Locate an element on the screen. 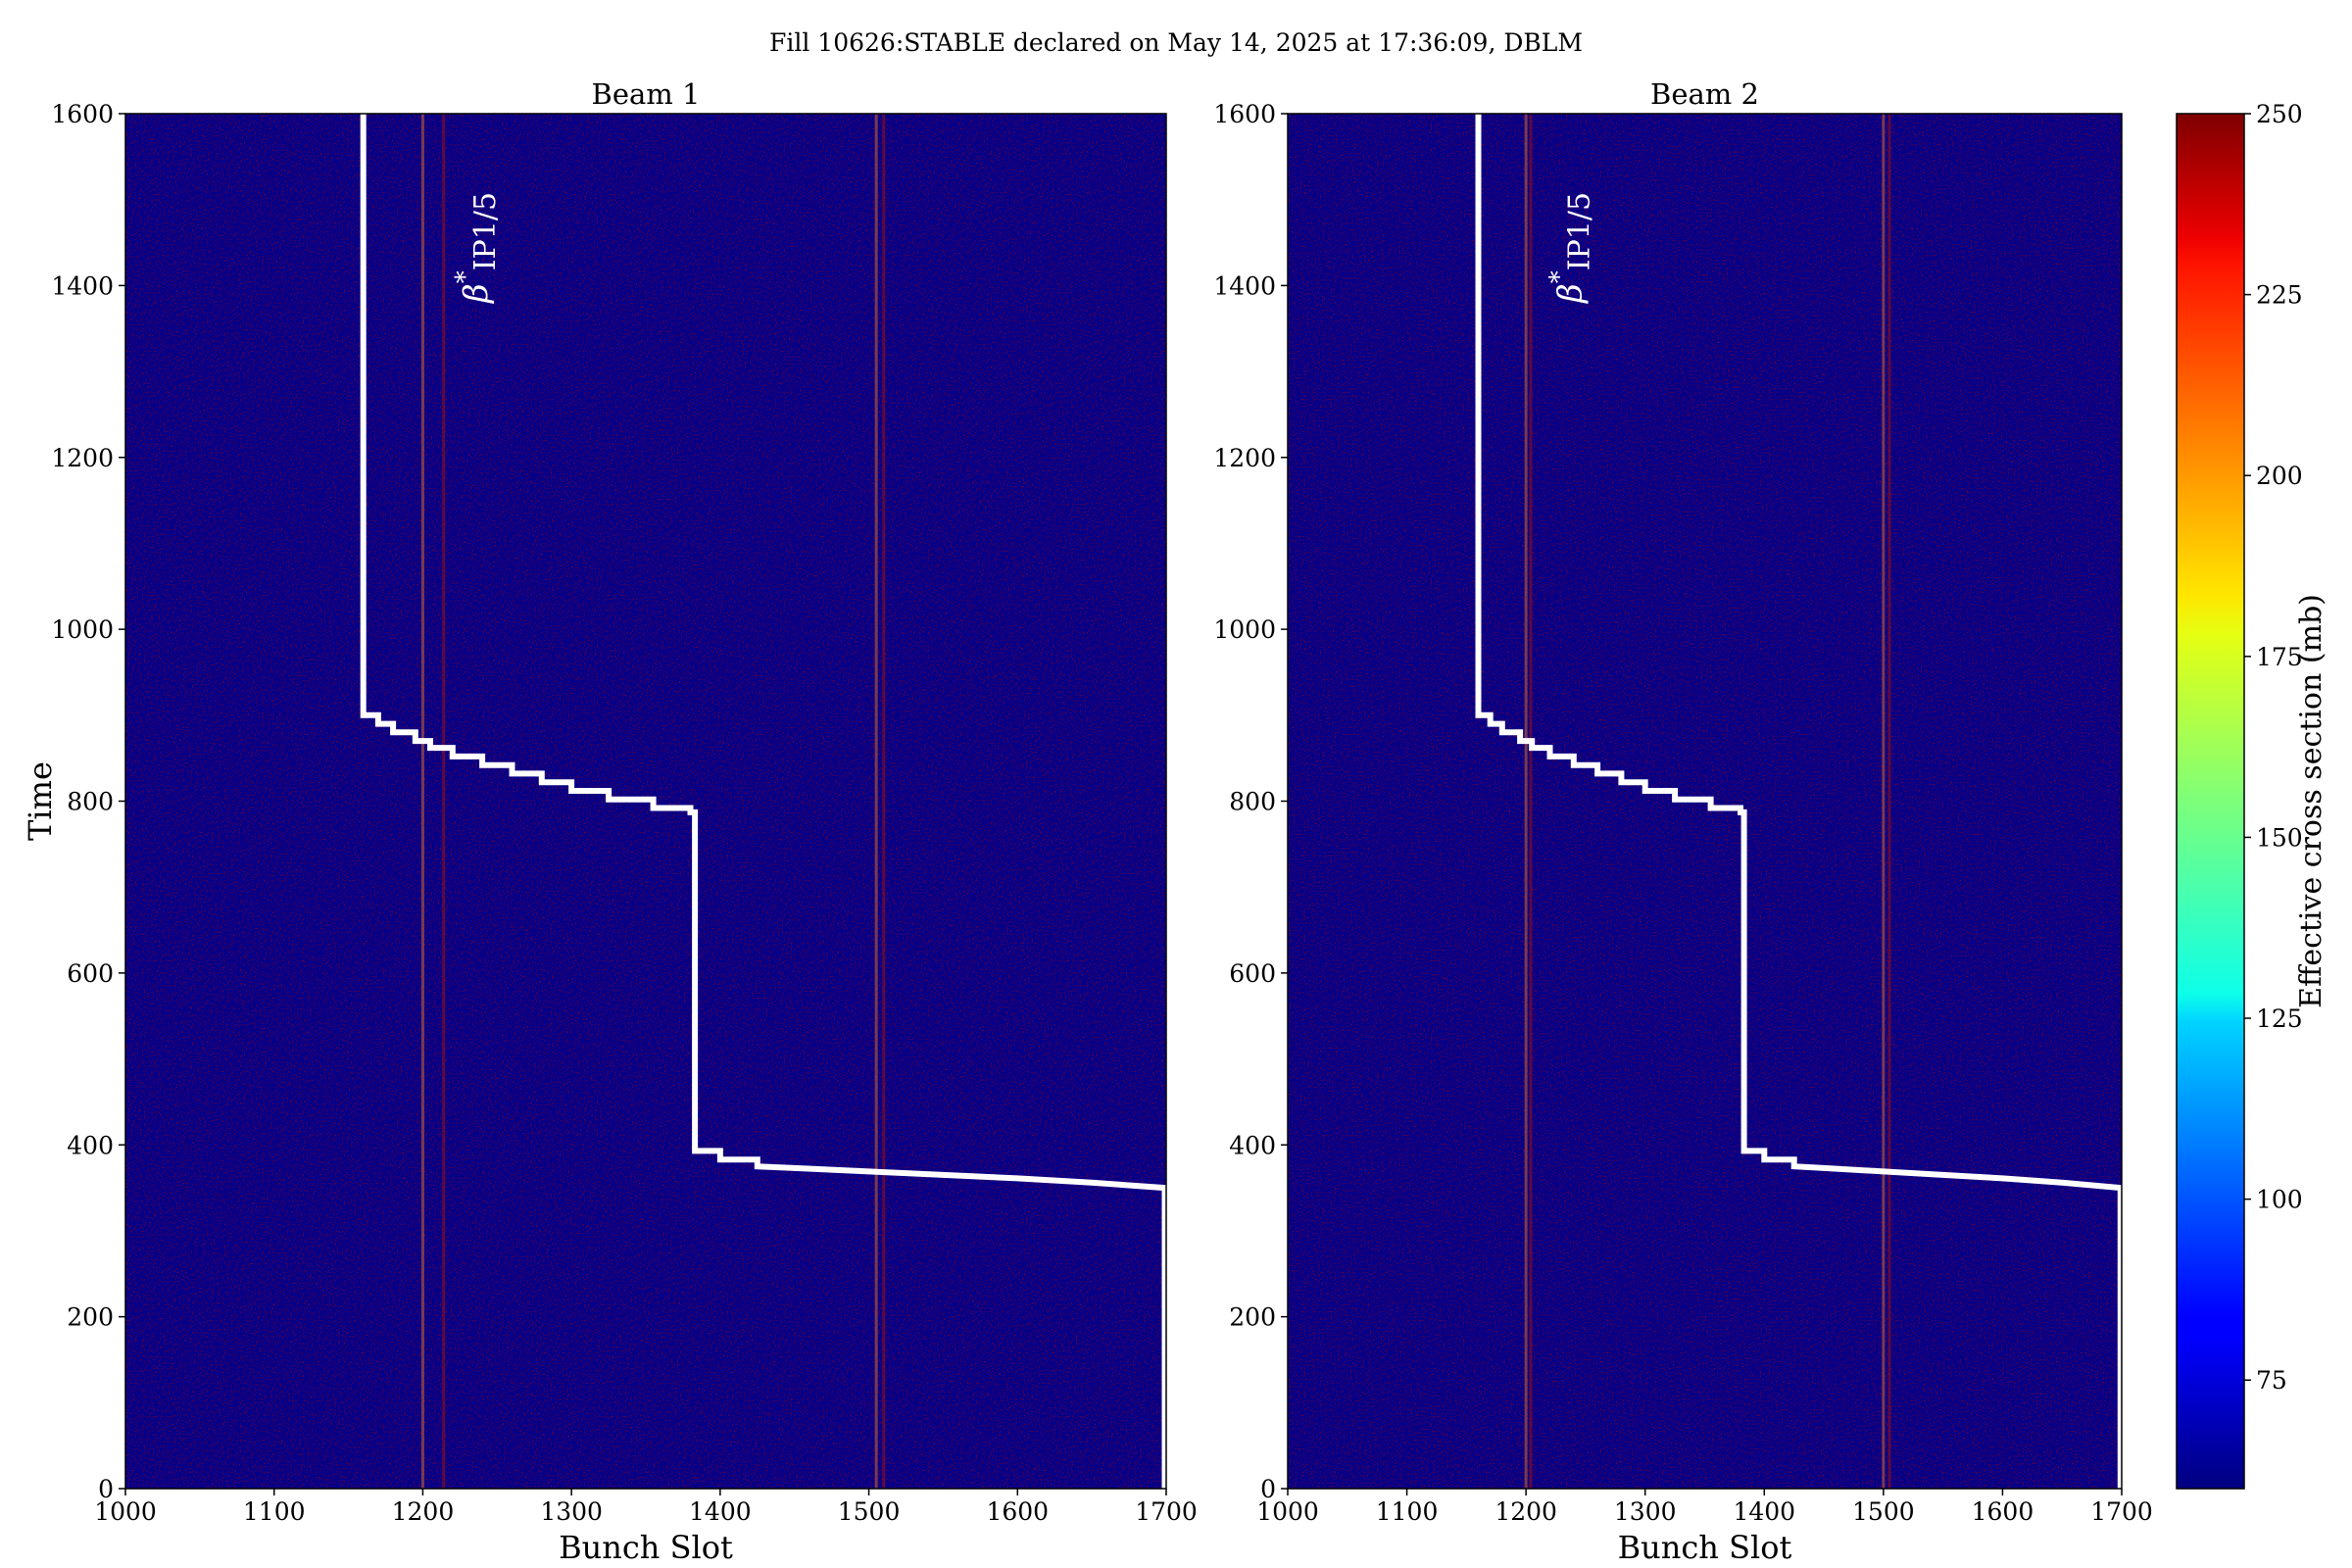 The image size is (2352, 1568). colorbar-tick-label: 75 is located at coordinates (2271, 1380).